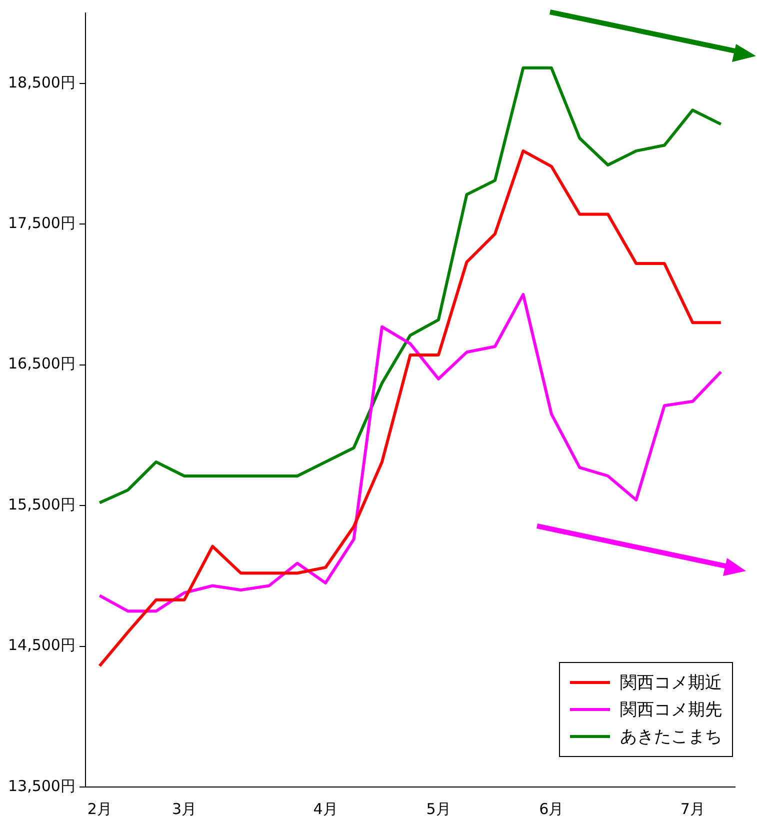 The width and height of the screenshot is (757, 837). Describe the element at coordinates (42, 223) in the screenshot. I see `y-tick-label: 17,500円` at that location.